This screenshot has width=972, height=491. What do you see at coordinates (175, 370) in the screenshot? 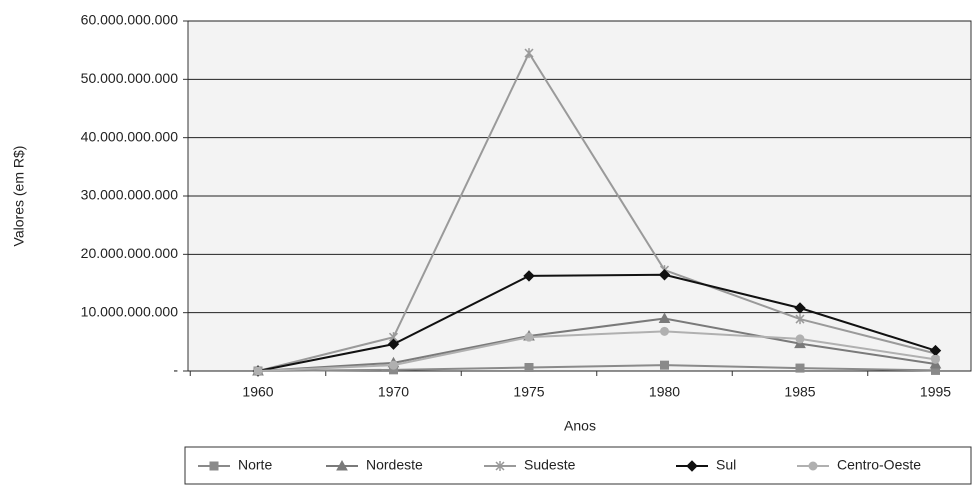
I see `y-tick-label: -` at bounding box center [175, 370].